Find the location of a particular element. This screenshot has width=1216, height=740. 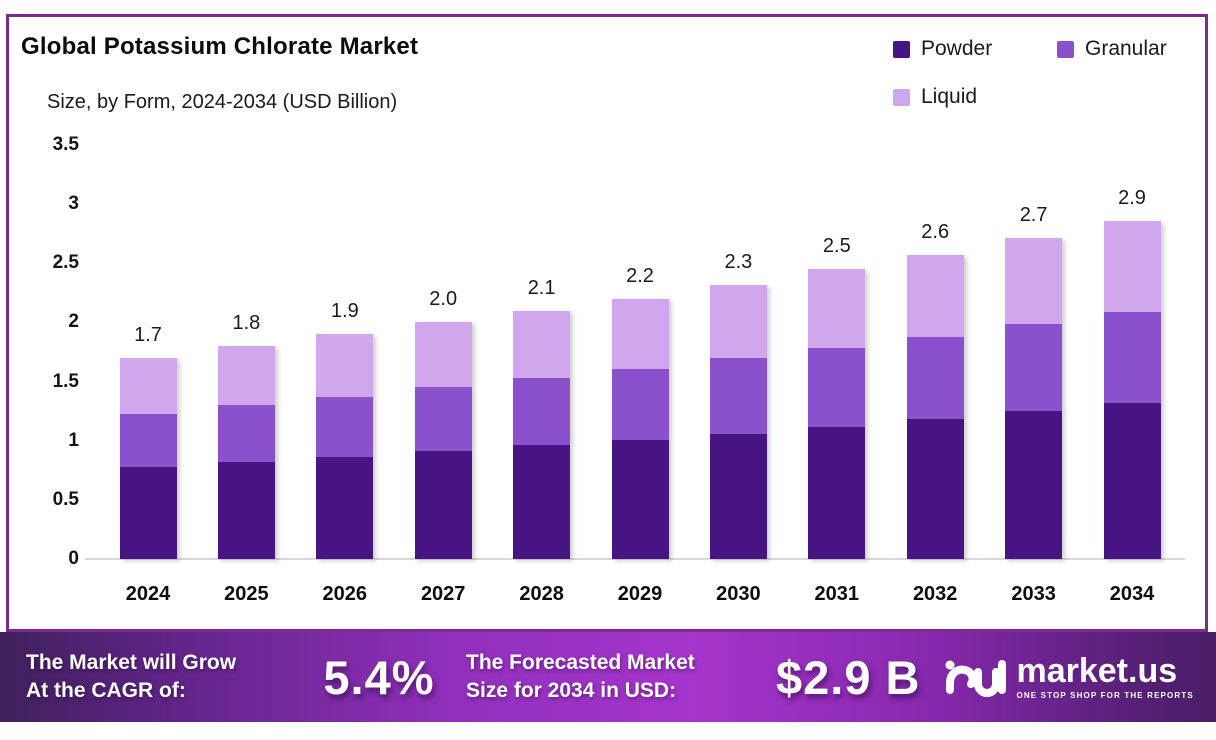

legend-item-granular: Granular is located at coordinates (1131, 49).